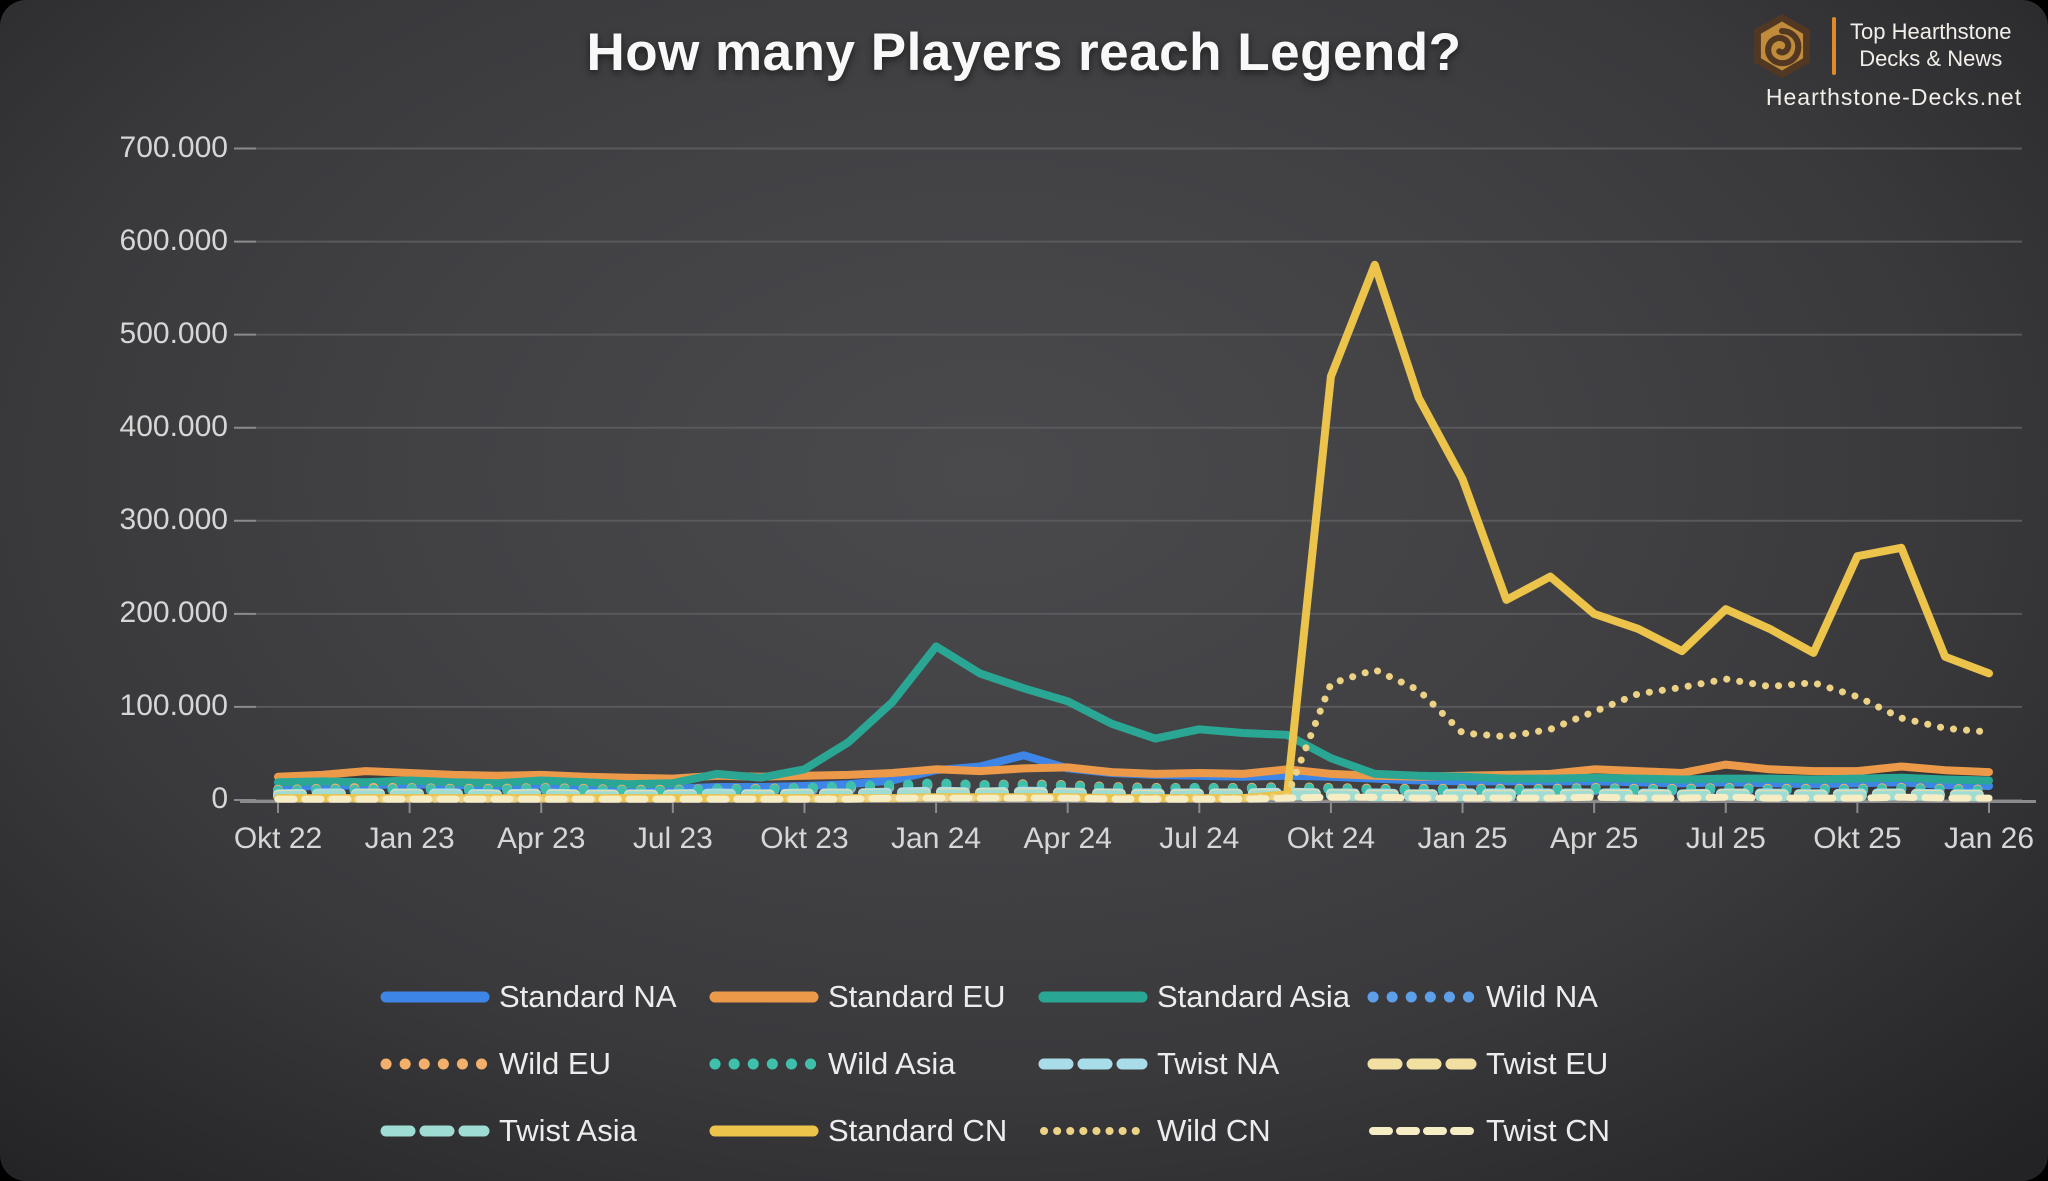 The width and height of the screenshot is (2048, 1181). What do you see at coordinates (555, 1063) in the screenshot?
I see `legend-label: Wild EU` at bounding box center [555, 1063].